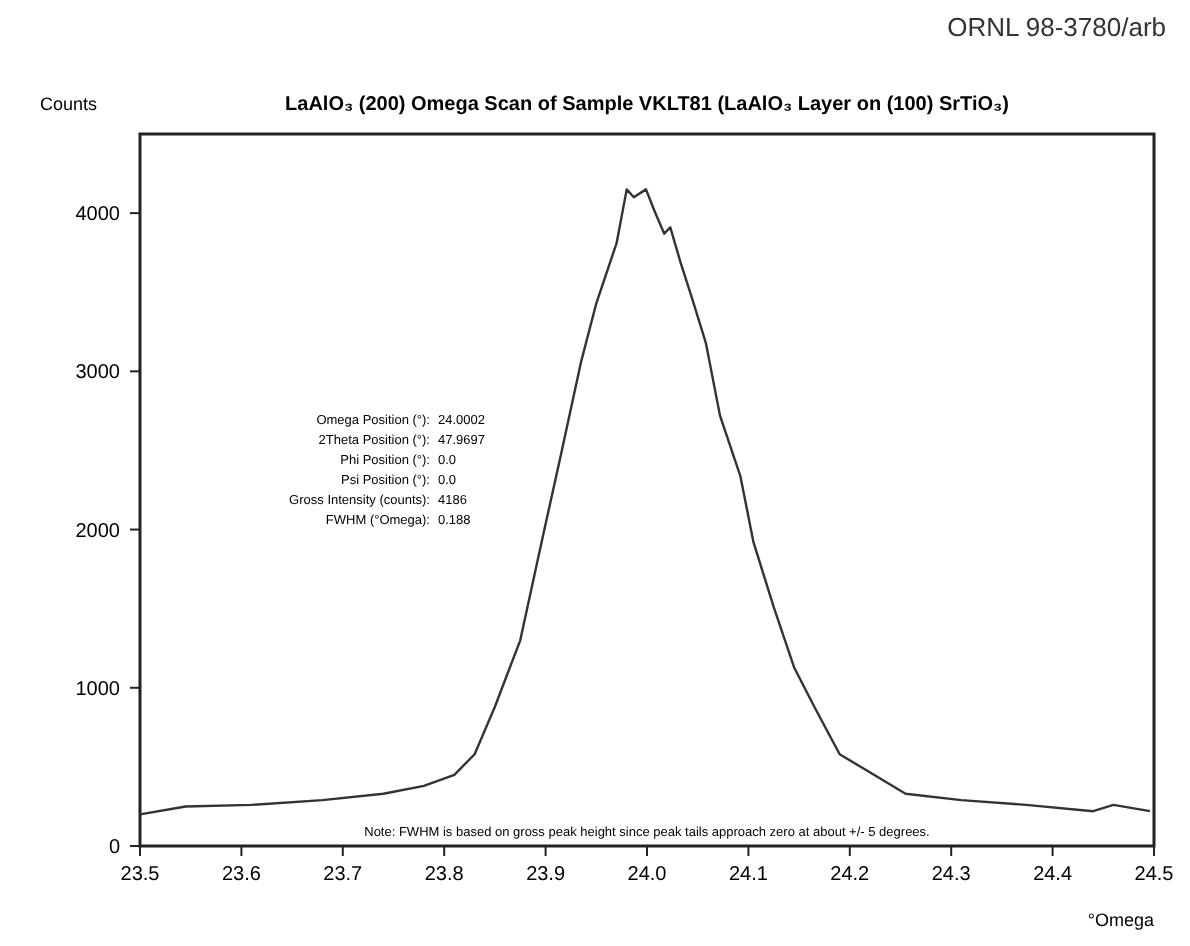 The height and width of the screenshot is (946, 1190). What do you see at coordinates (98, 215) in the screenshot?
I see `y-tick-label: 4000` at bounding box center [98, 215].